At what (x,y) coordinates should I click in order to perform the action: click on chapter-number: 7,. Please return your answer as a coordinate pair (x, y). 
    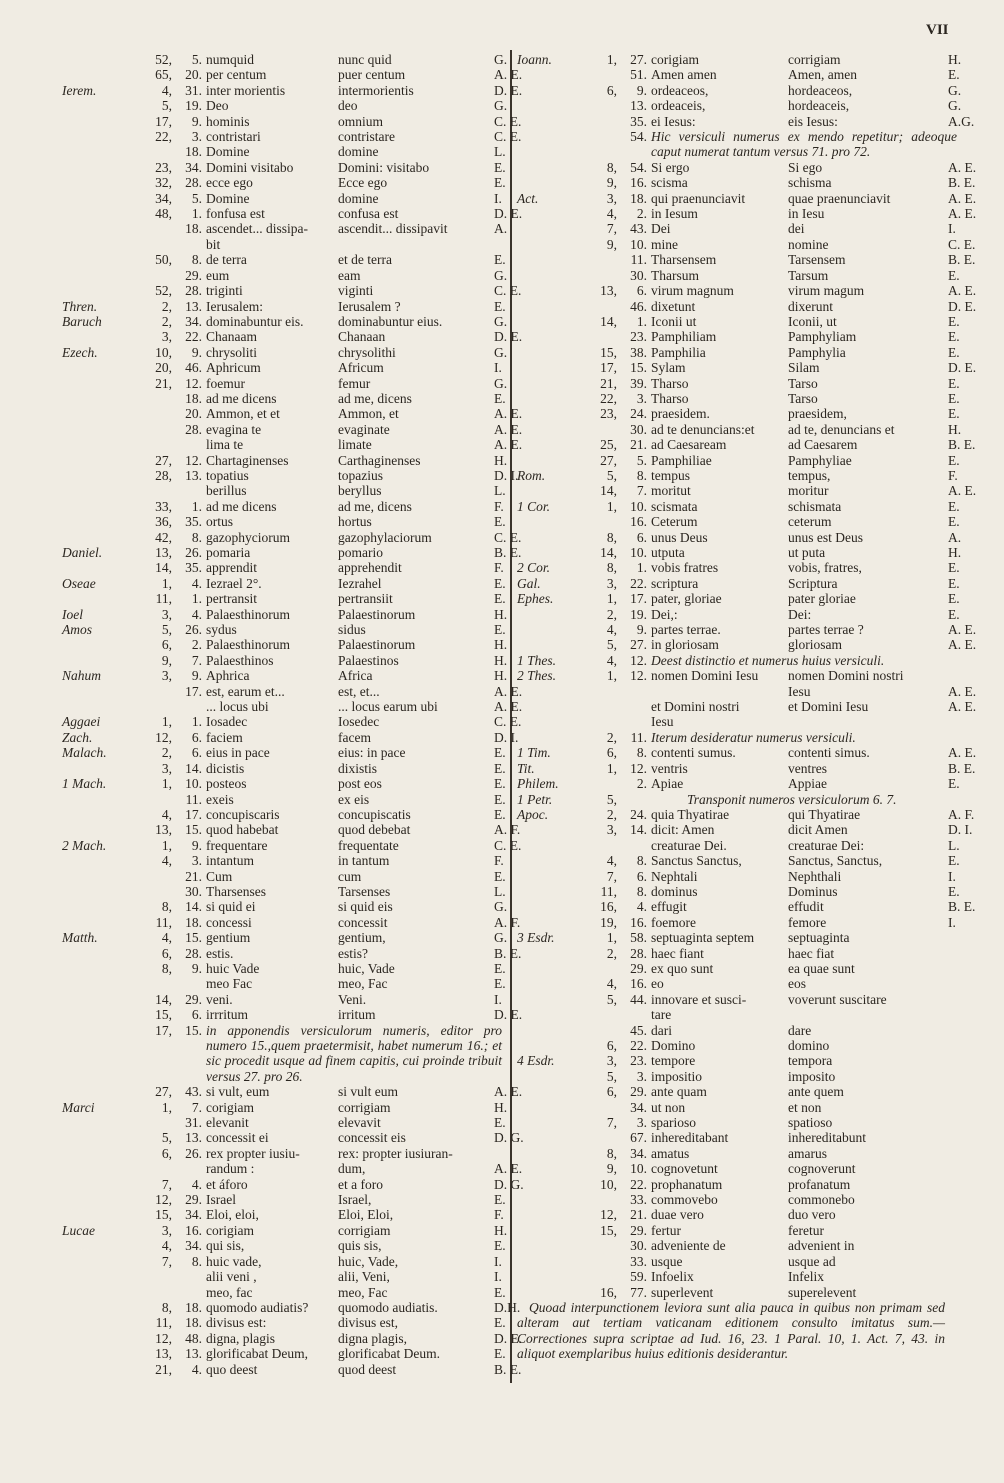
    Looking at the image, I should click on (611, 229).